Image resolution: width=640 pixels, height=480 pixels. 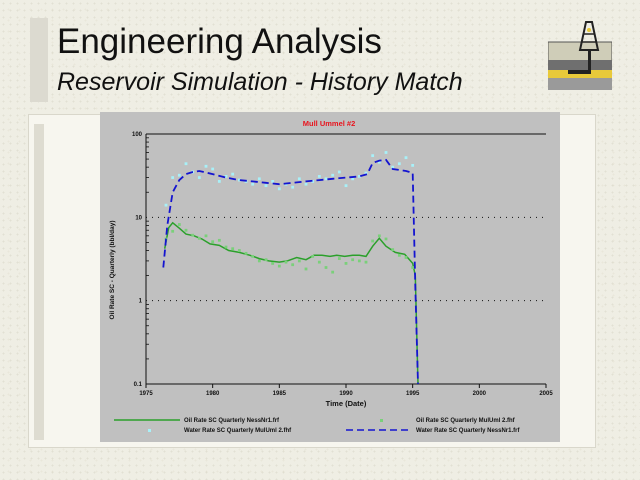 What do you see at coordinates (146, 394) in the screenshot?
I see `x-tick-label: 1975` at bounding box center [146, 394].